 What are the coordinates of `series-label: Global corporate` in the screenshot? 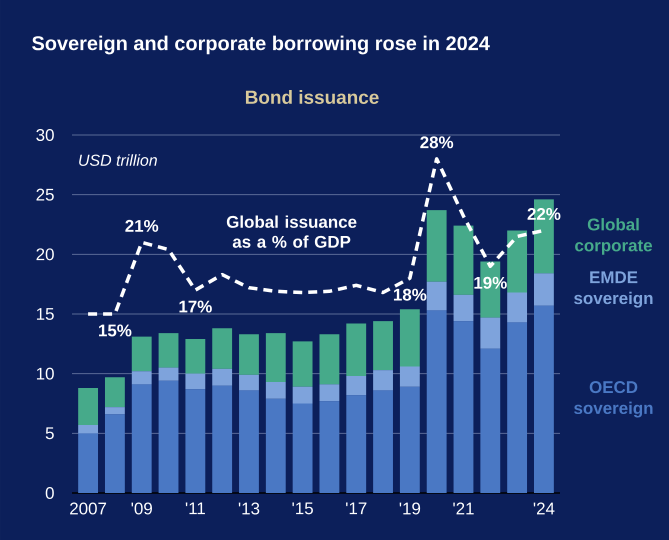 It's located at (613, 236).